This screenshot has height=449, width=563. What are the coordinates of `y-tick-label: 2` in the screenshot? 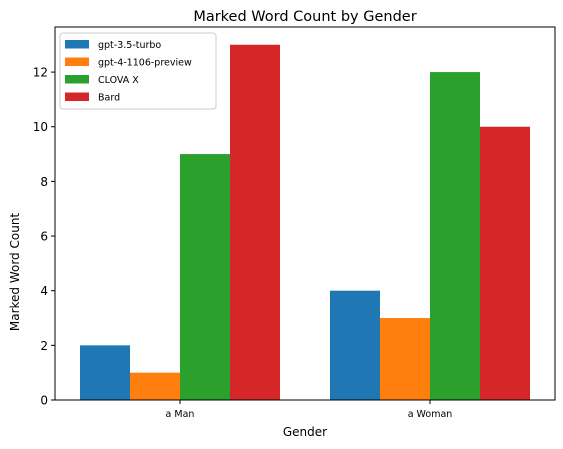 It's located at (44, 346).